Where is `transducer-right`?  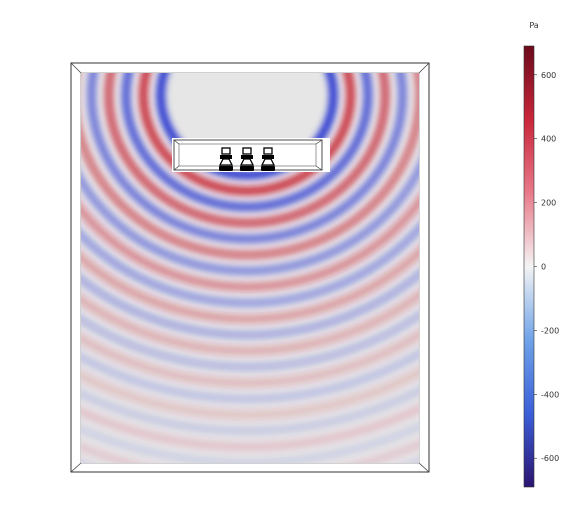
transducer-right is located at coordinates (268, 159).